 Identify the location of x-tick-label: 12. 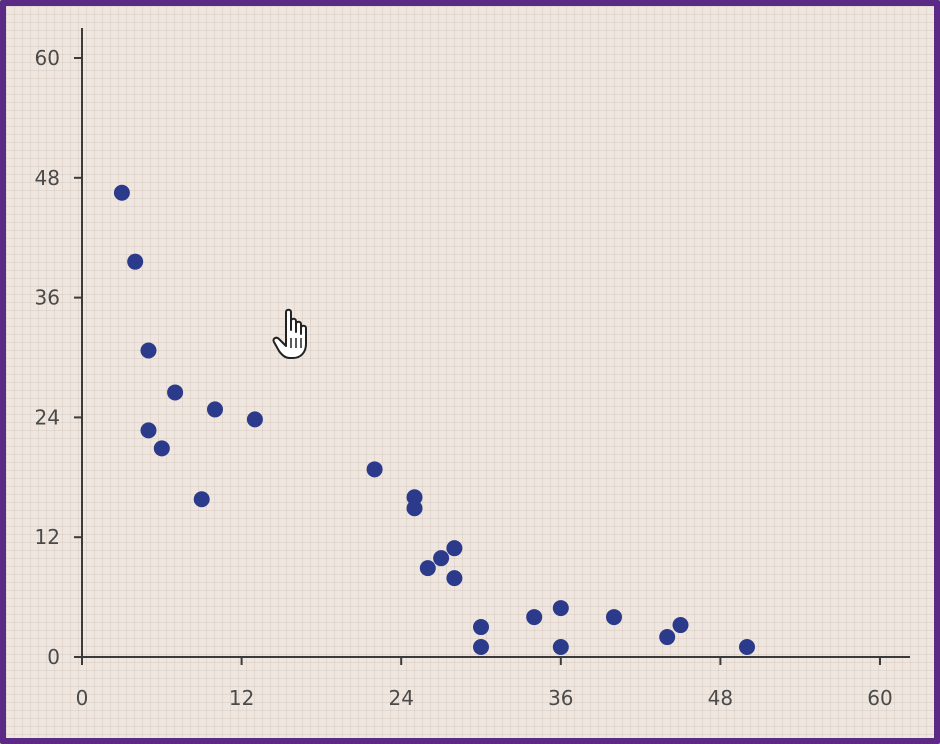
(241, 698).